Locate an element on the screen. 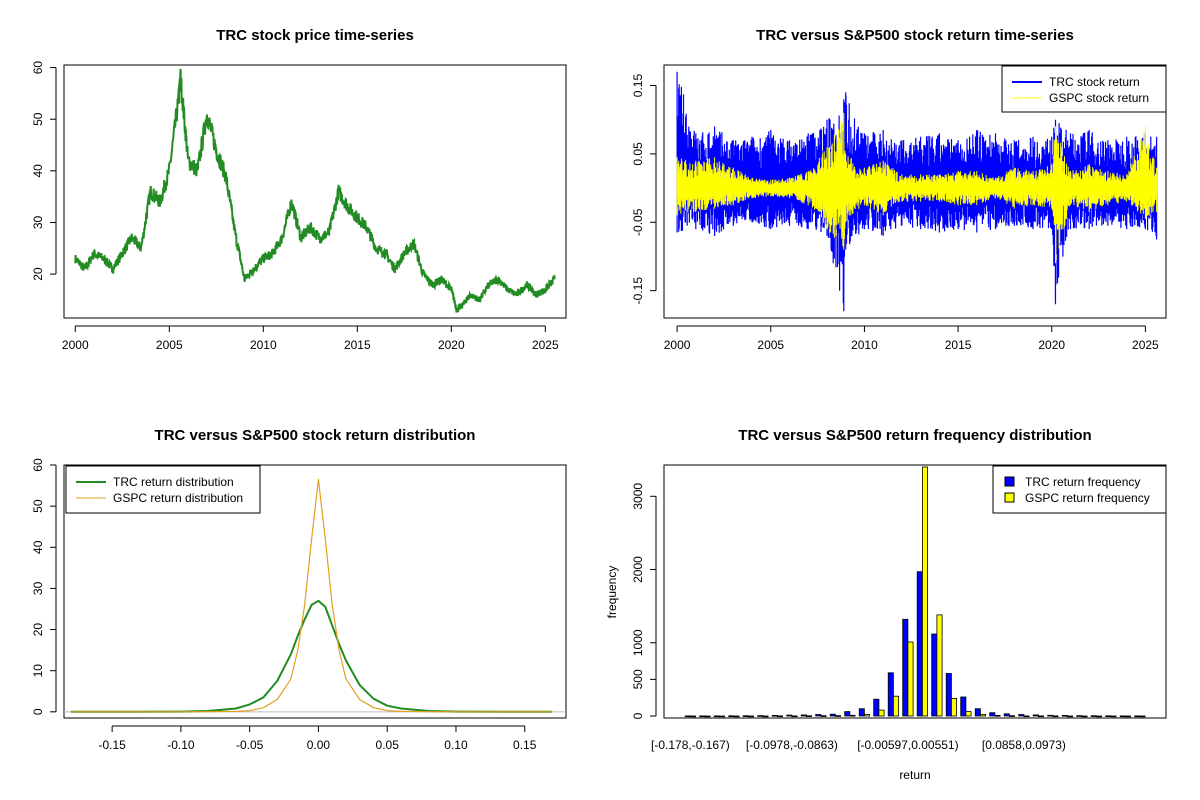  density-chart-marks is located at coordinates (315, 595).